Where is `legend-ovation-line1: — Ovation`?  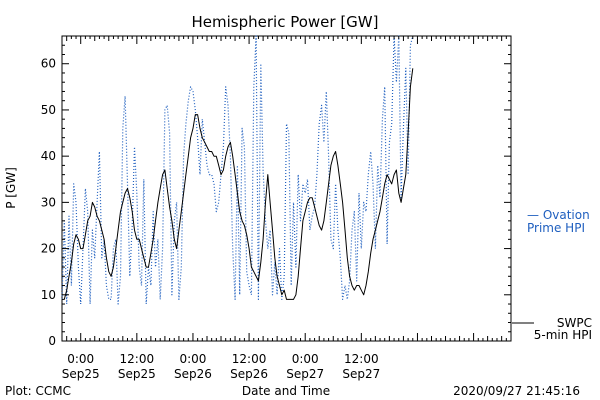
legend-ovation-line1: — Ovation is located at coordinates (558, 215).